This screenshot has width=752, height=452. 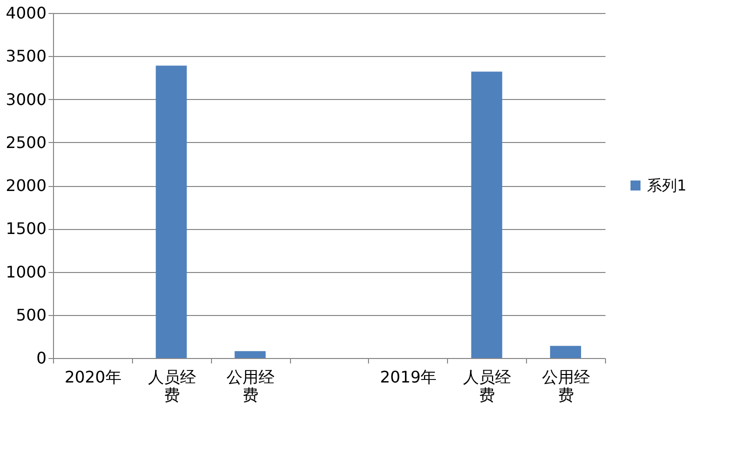 I want to click on y-tick-label: 3500, so click(x=26, y=56).